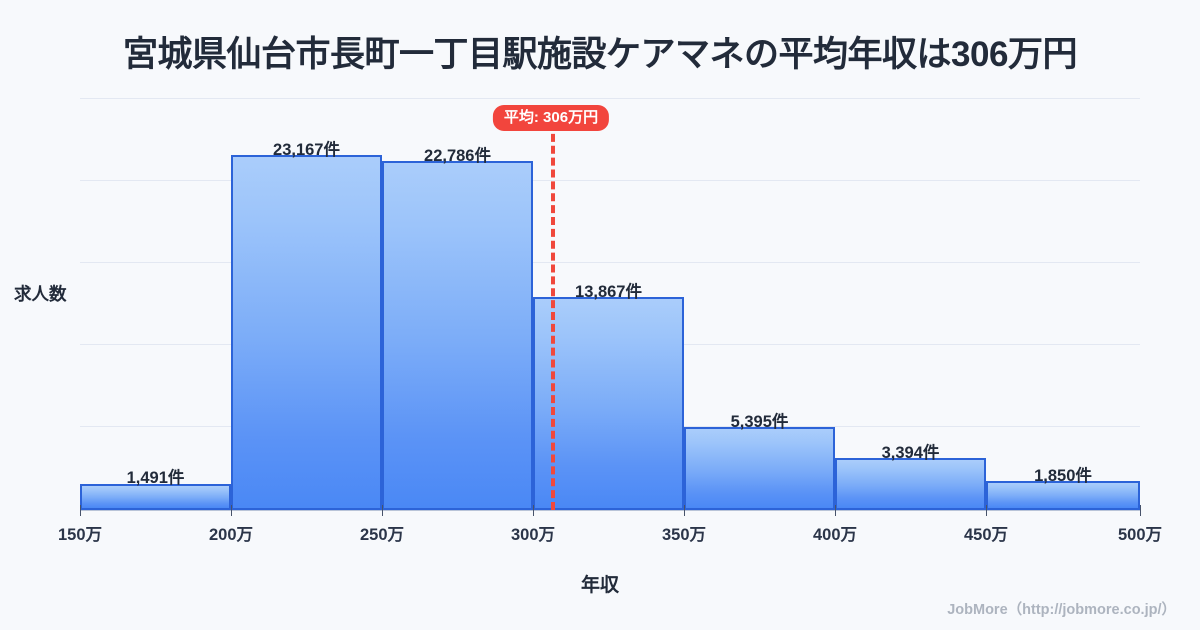 This screenshot has width=1200, height=630. Describe the element at coordinates (684, 535) in the screenshot. I see `x-axis-tick-label: 350万` at that location.